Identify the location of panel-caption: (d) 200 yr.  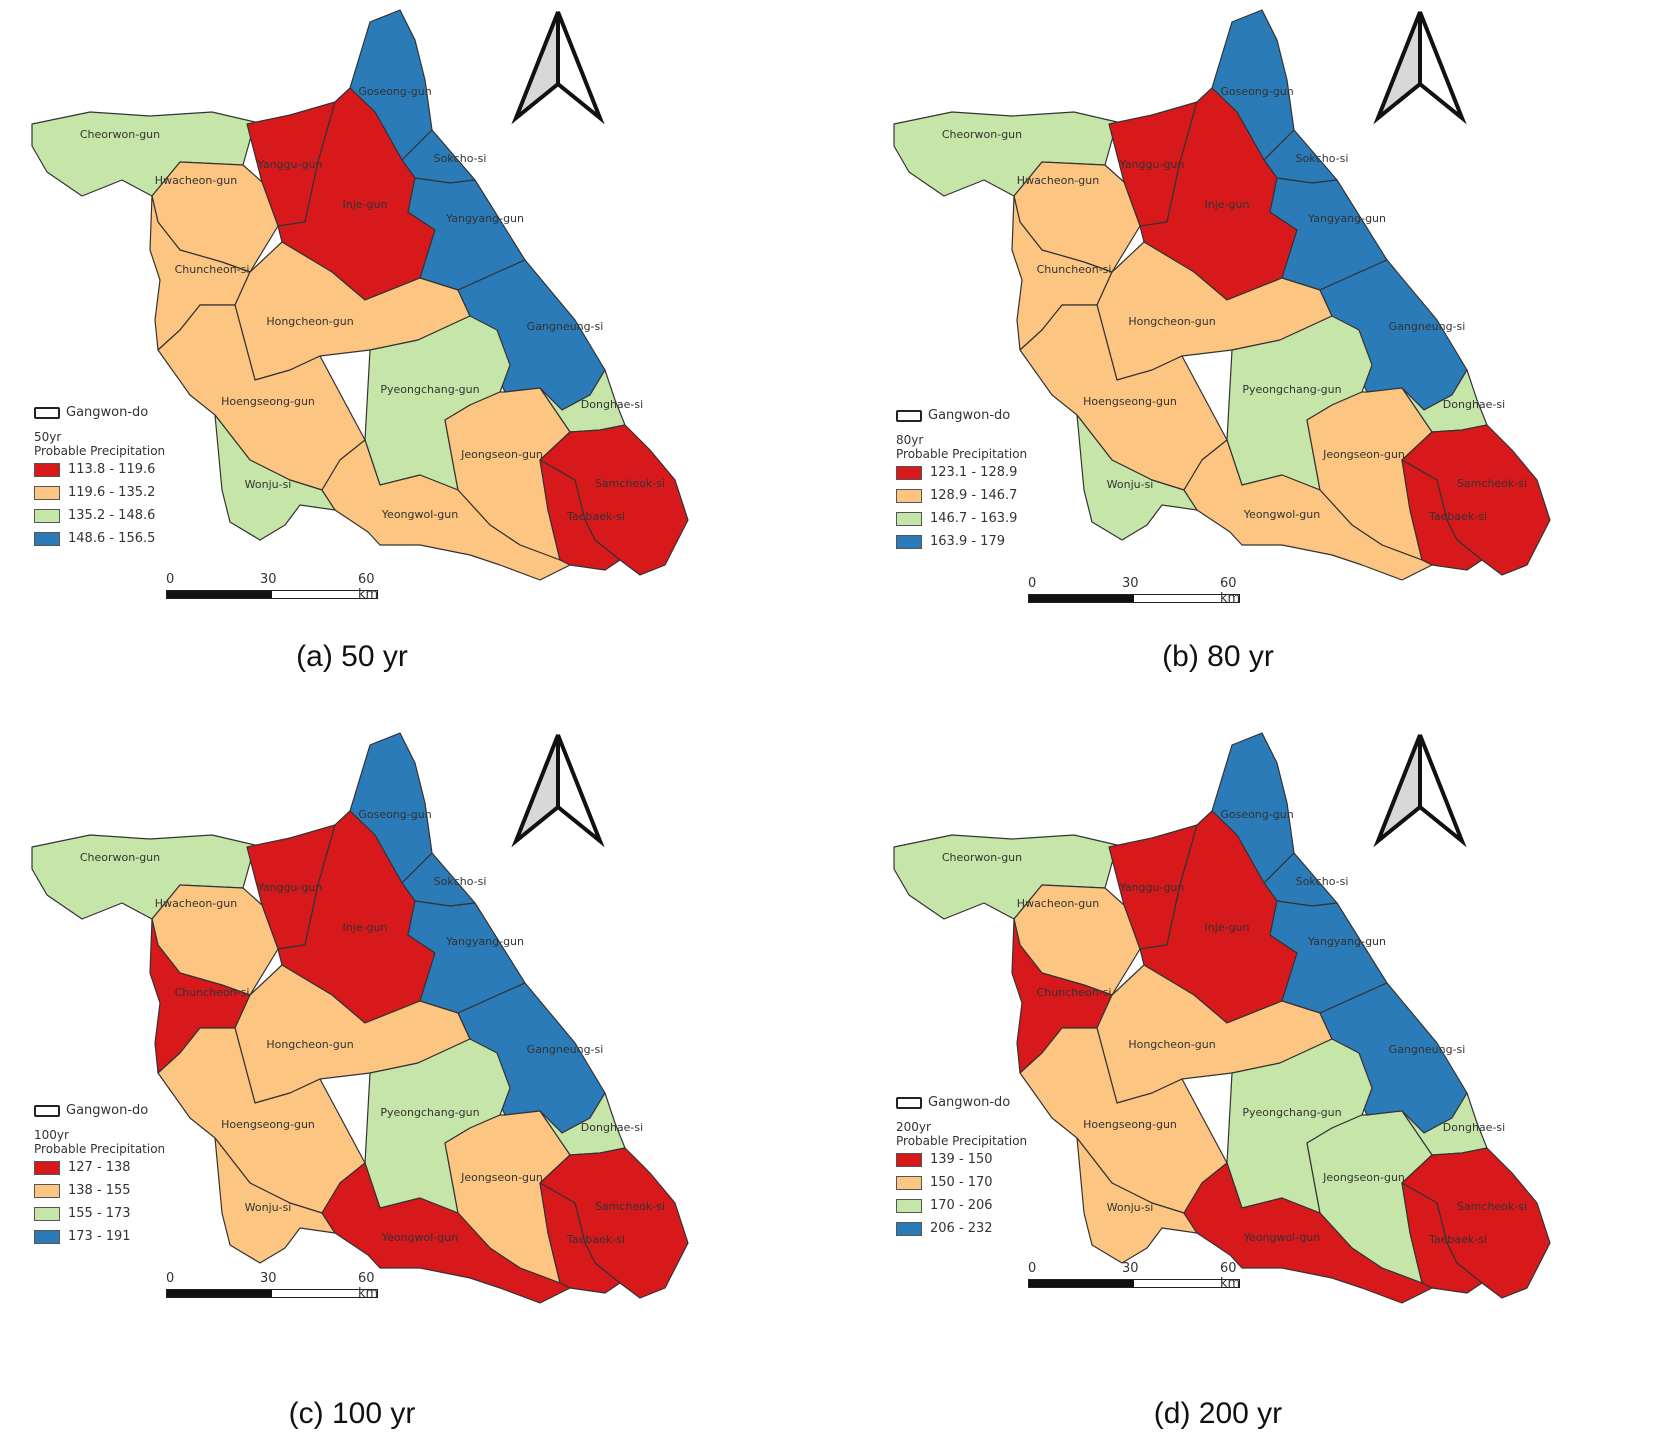
(1218, 1413).